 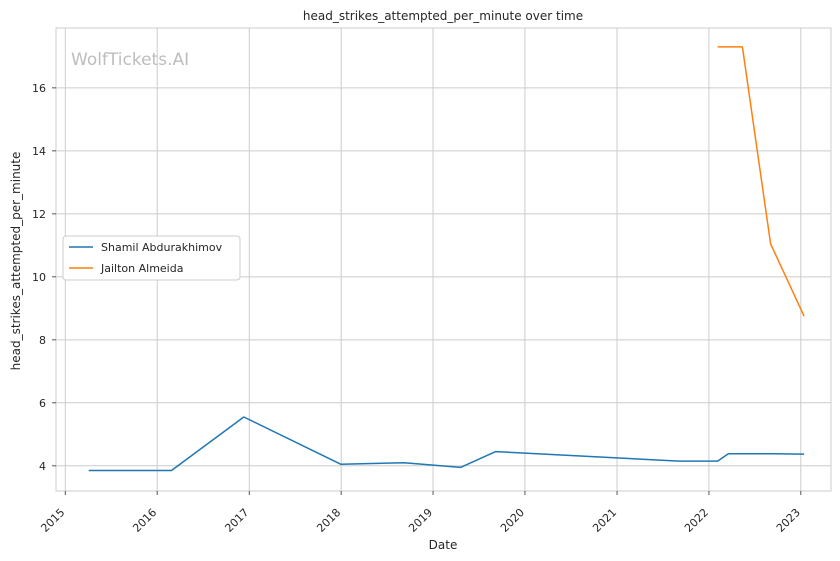 I want to click on watermark: WolfTickets.AI, so click(x=130, y=60).